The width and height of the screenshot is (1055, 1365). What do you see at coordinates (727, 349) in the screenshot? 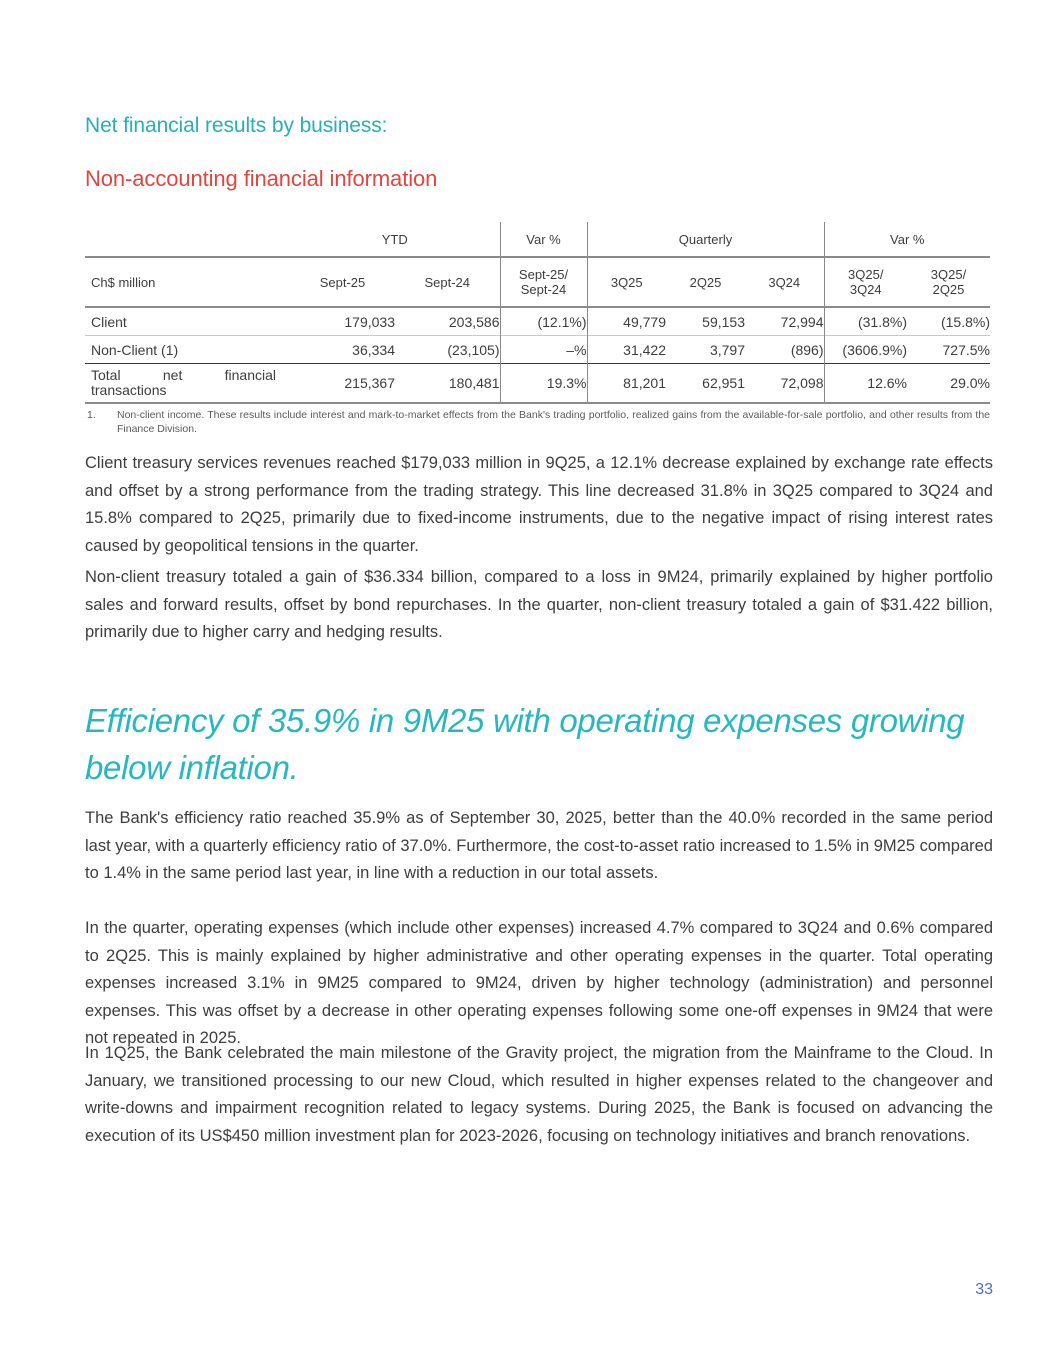
I see `cell-nonclient-2q25: 3,797` at bounding box center [727, 349].